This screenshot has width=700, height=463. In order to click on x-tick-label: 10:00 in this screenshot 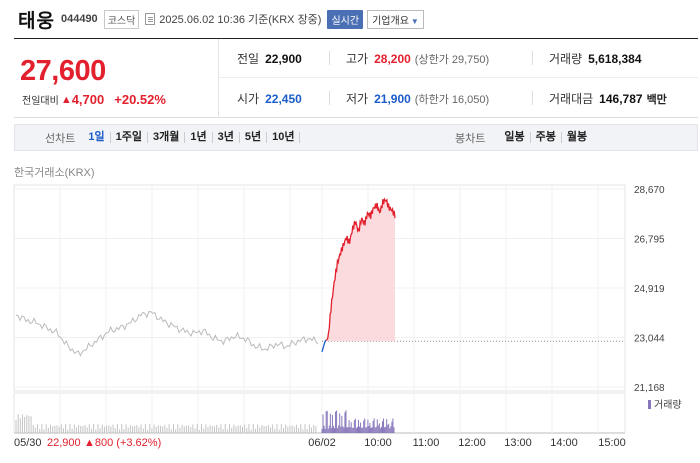, I will do `click(378, 443)`.